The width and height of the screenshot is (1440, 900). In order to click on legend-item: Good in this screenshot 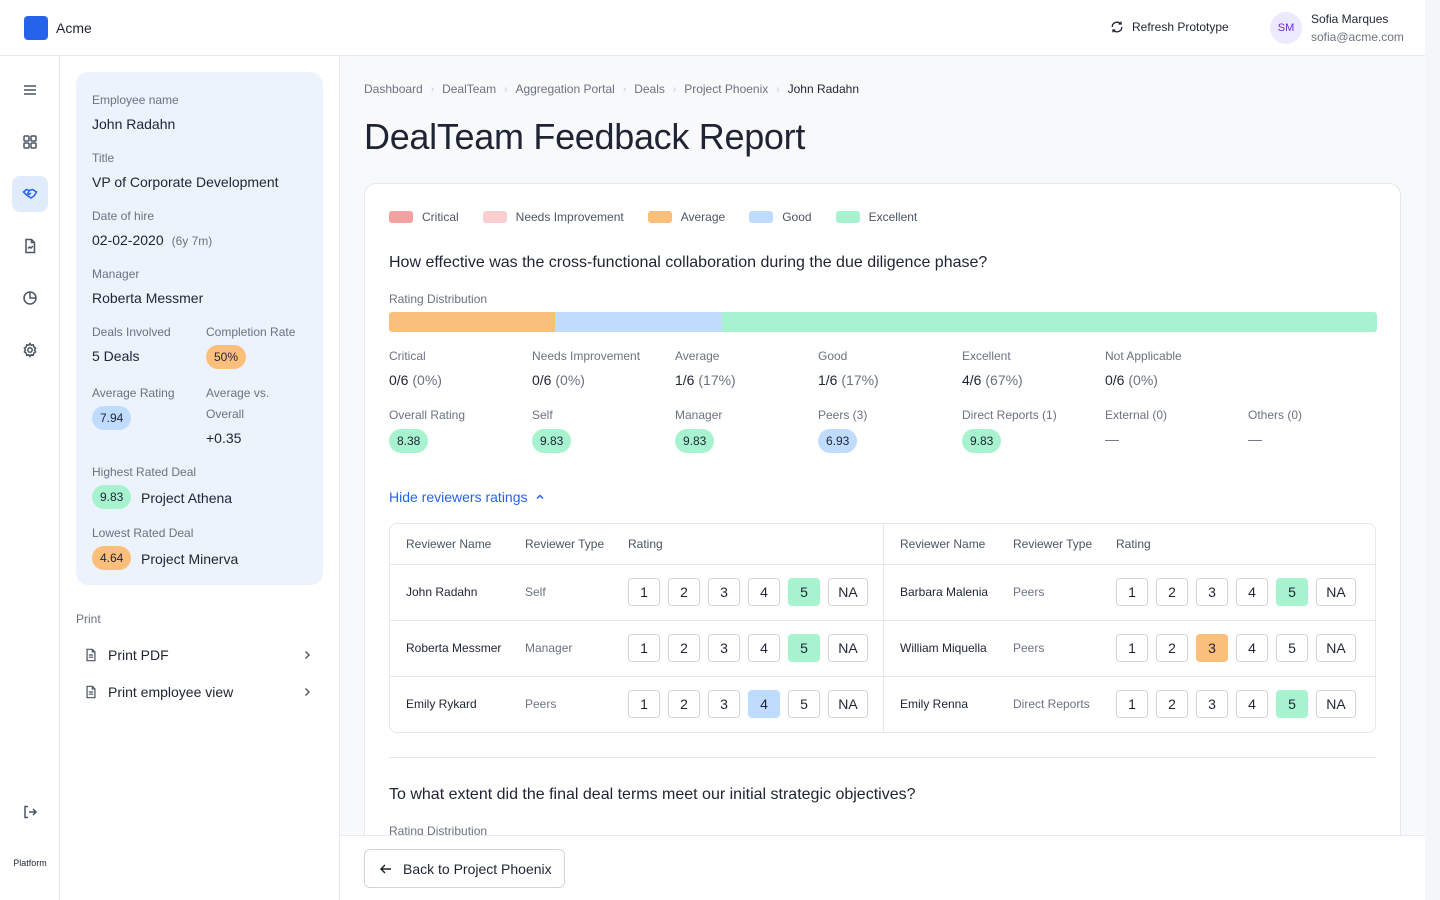, I will do `click(780, 217)`.